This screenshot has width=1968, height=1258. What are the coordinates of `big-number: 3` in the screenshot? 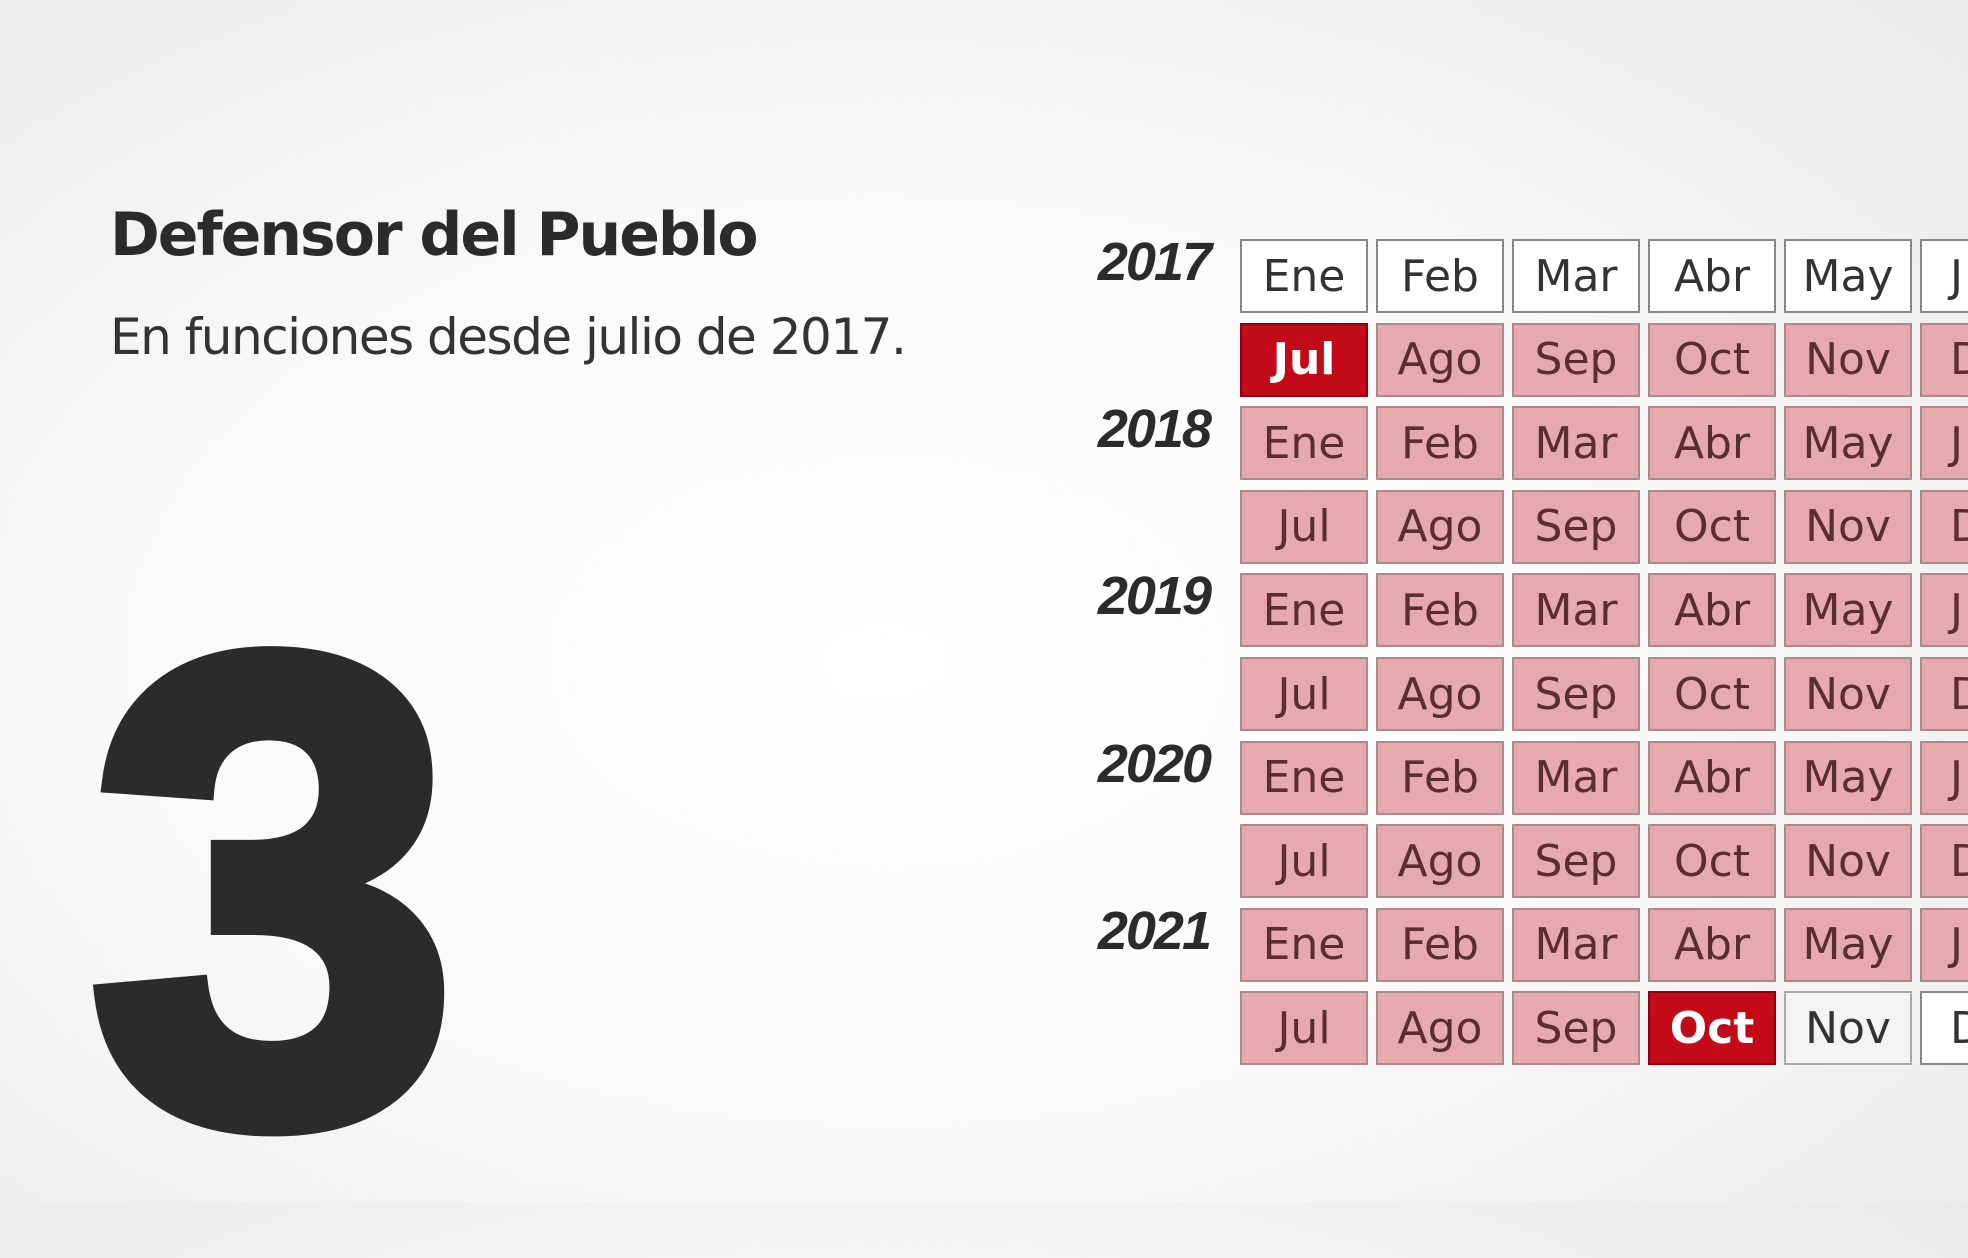 It's located at (273, 889).